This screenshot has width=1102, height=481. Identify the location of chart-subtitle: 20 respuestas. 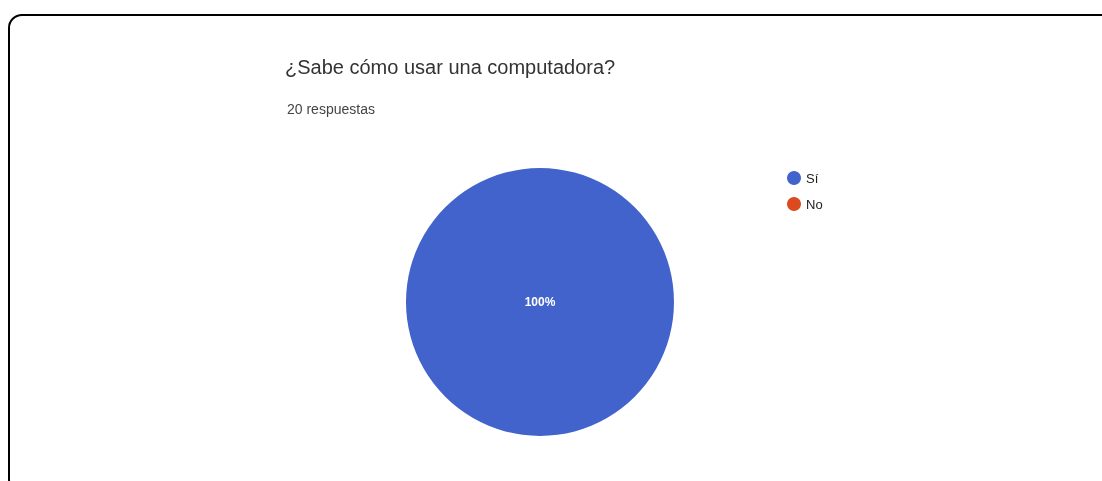
(331, 109).